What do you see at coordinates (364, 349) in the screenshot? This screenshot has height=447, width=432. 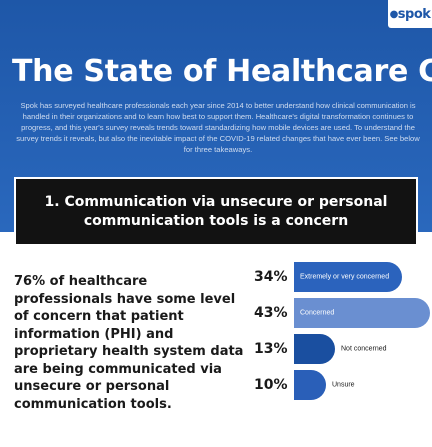 I see `bar-category-label: Not concerned` at bounding box center [364, 349].